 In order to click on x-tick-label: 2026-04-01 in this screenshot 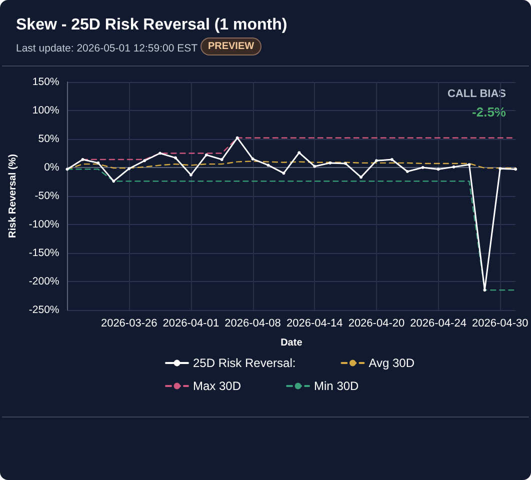, I will do `click(191, 324)`.